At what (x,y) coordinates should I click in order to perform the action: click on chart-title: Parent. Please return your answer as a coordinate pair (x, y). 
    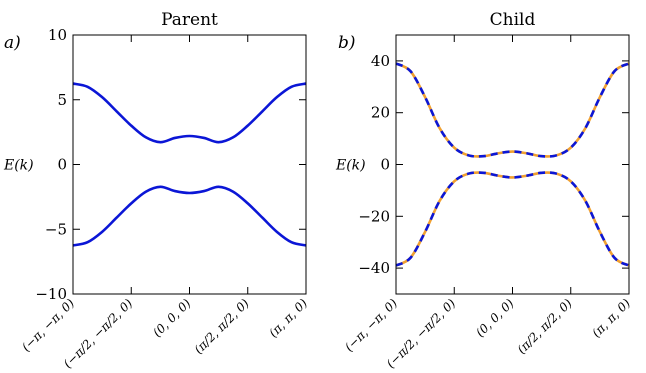
    Looking at the image, I should click on (189, 20).